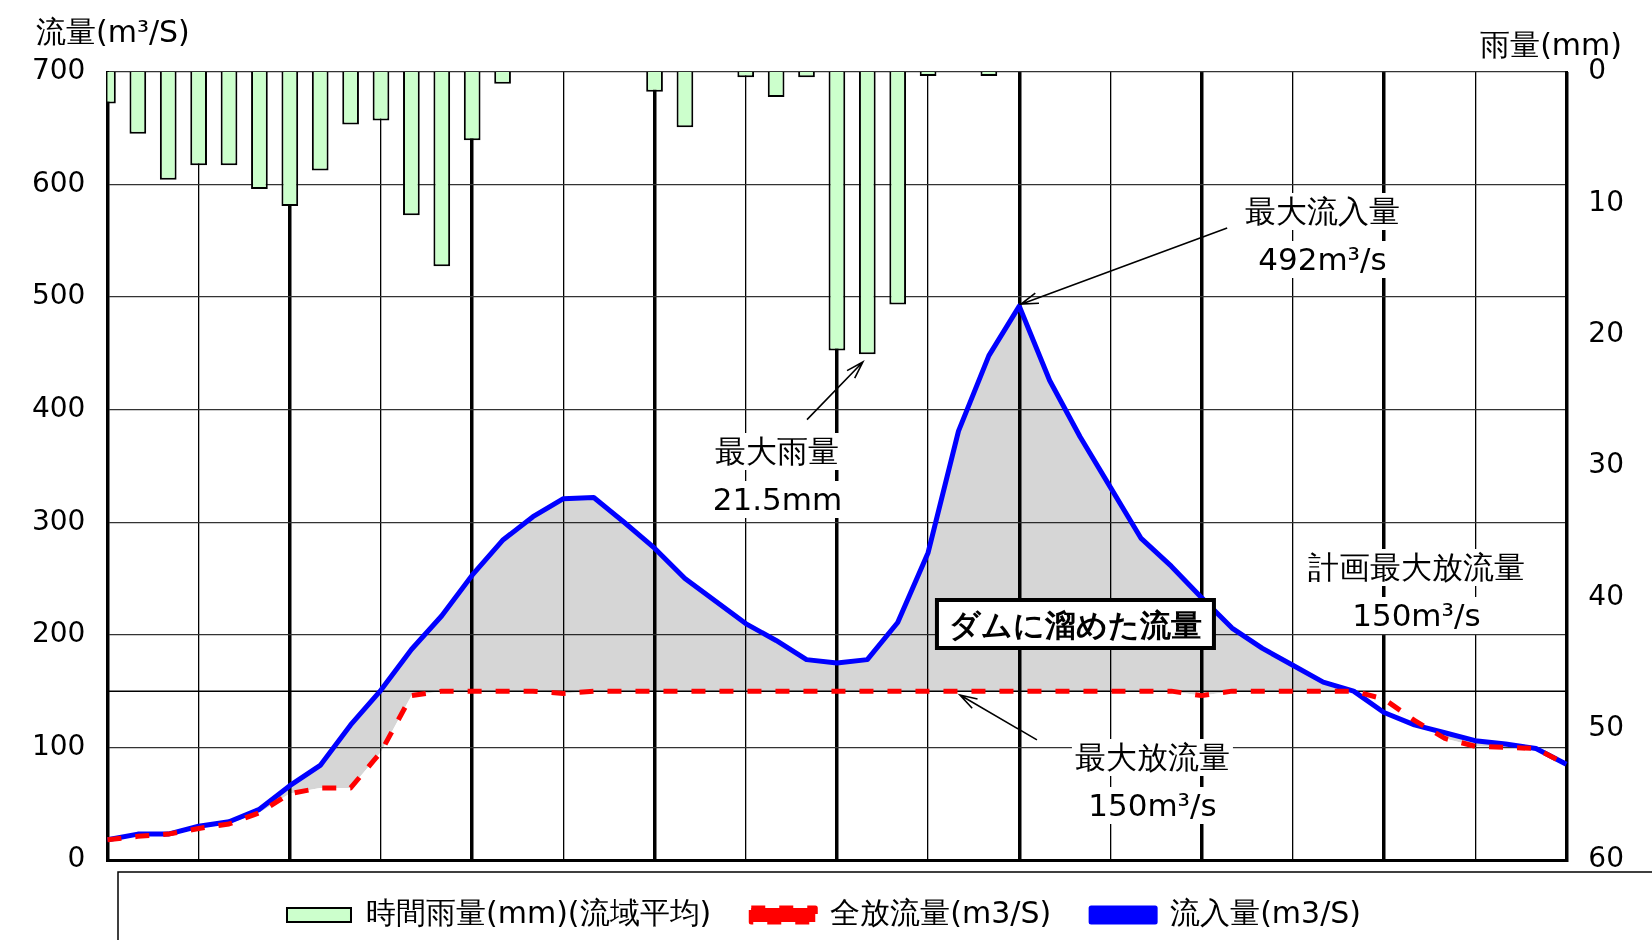  What do you see at coordinates (113, 31) in the screenshot?
I see `y-axis-title: 流量(m³/S)` at bounding box center [113, 31].